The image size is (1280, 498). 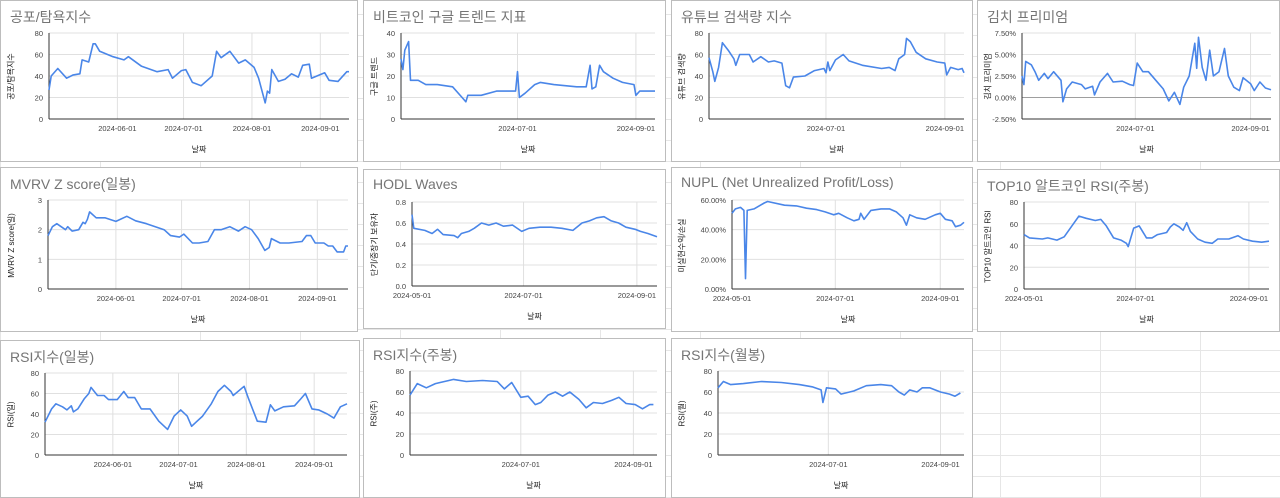 I want to click on y-tick-label: 1, so click(x=40, y=259).